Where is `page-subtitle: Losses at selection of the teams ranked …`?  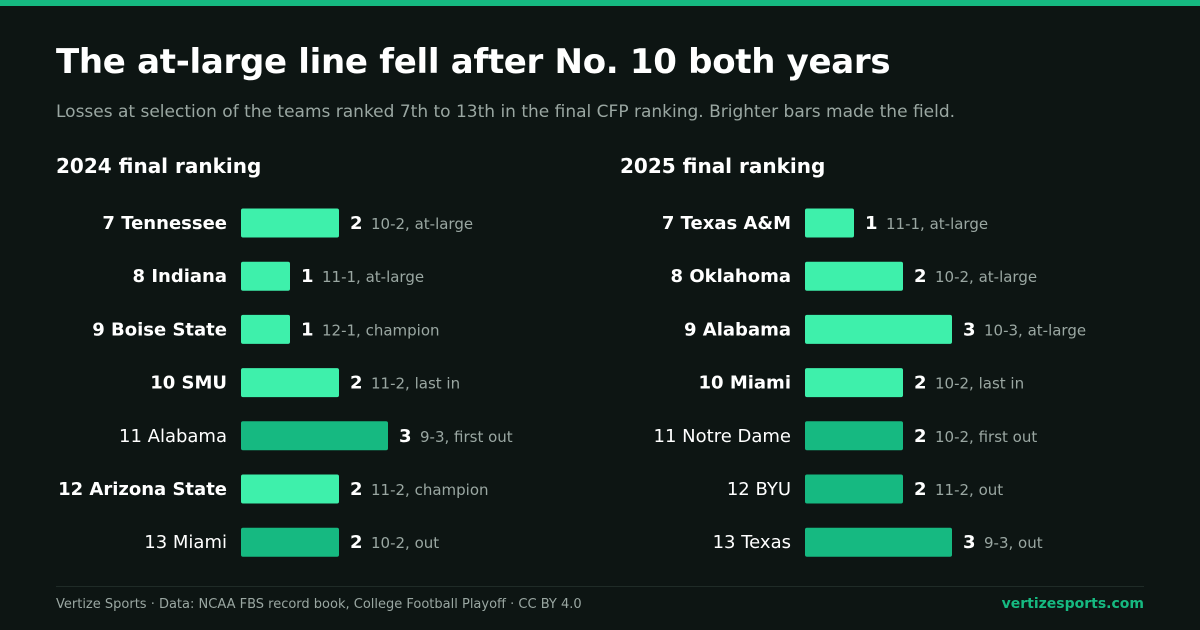
page-subtitle: Losses at selection of the teams ranked … is located at coordinates (506, 112).